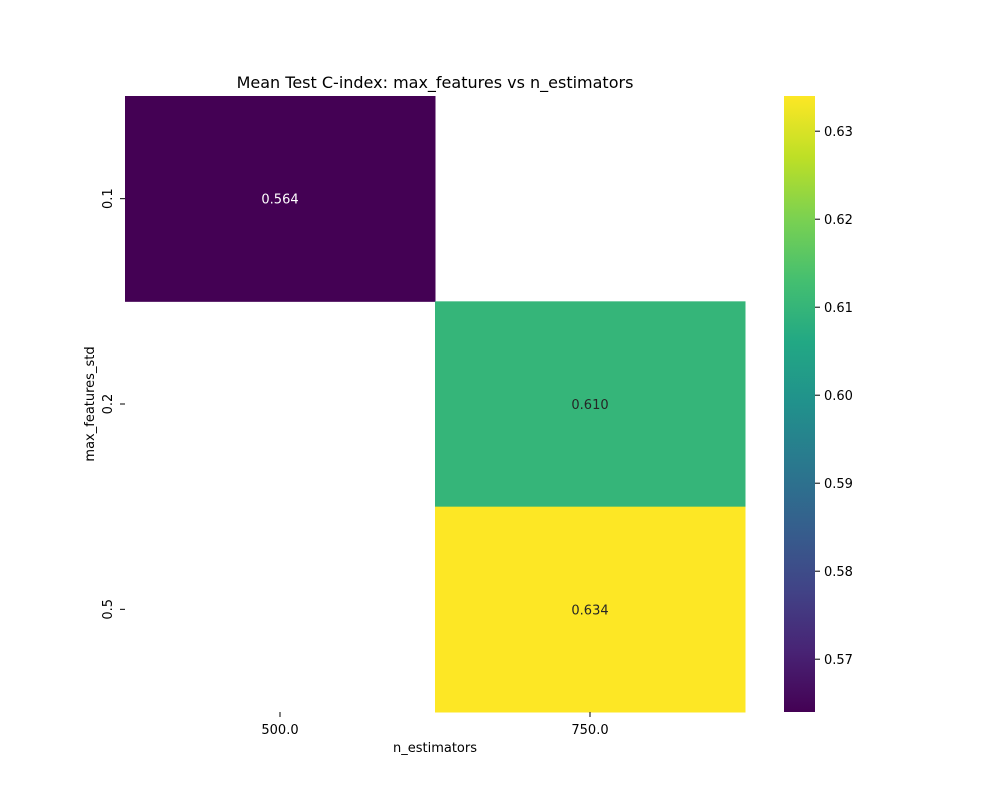 The image size is (1000, 804). Describe the element at coordinates (435, 748) in the screenshot. I see `x-axis-label: n_estimators` at that location.